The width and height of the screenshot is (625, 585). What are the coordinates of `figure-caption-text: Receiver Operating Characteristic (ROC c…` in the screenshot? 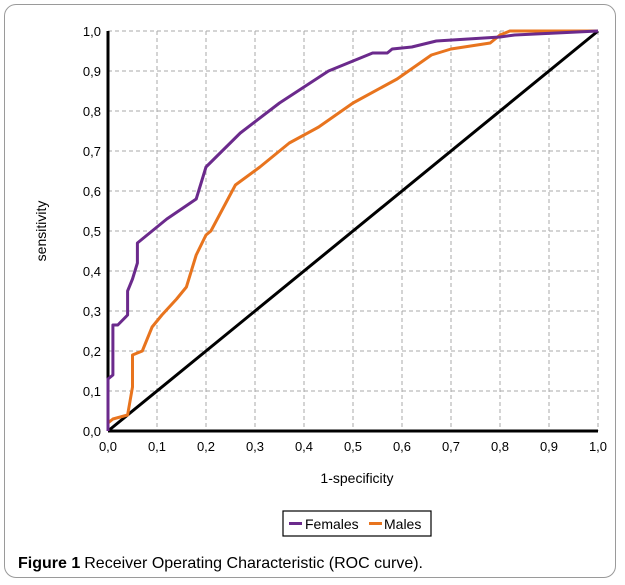 It's located at (253, 563).